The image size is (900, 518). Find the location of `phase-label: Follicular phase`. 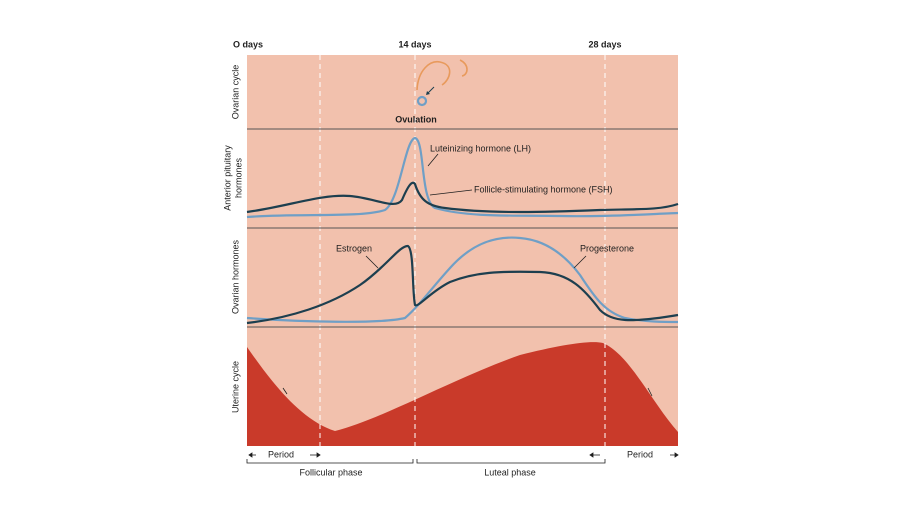

phase-label: Follicular phase is located at coordinates (330, 472).